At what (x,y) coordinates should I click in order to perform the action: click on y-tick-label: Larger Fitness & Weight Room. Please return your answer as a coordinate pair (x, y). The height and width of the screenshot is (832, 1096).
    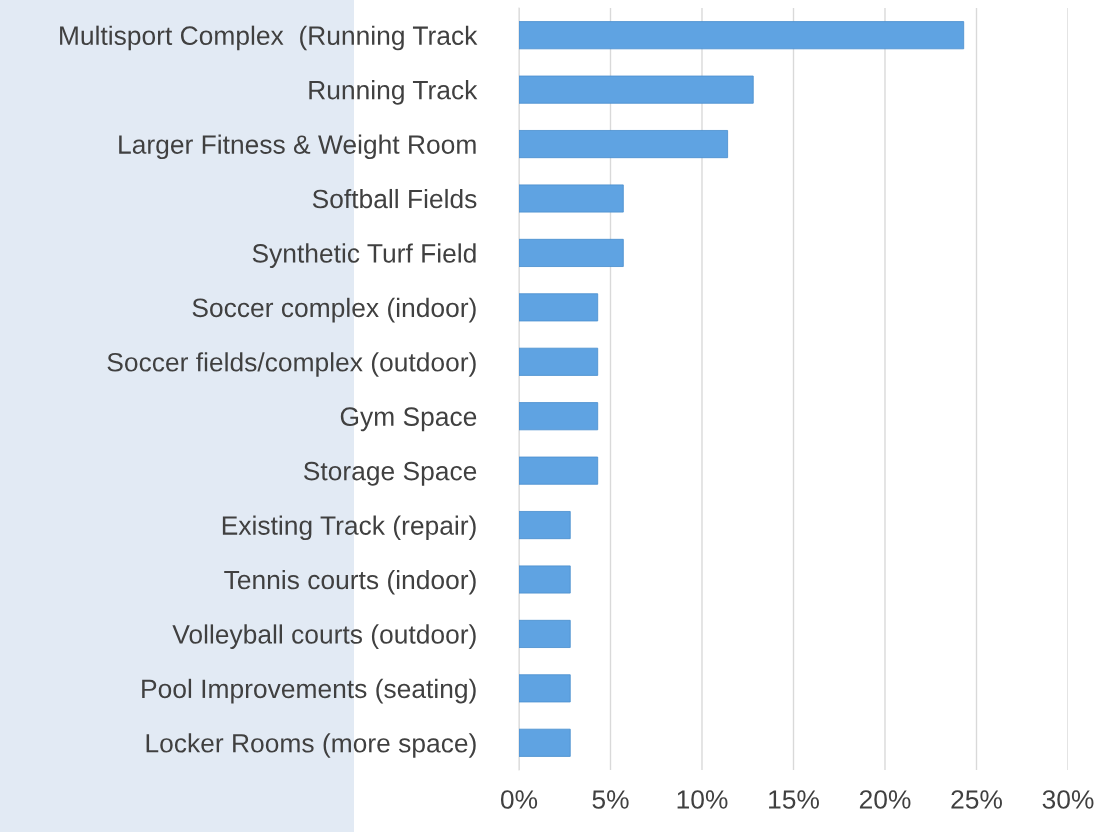
    Looking at the image, I should click on (297, 147).